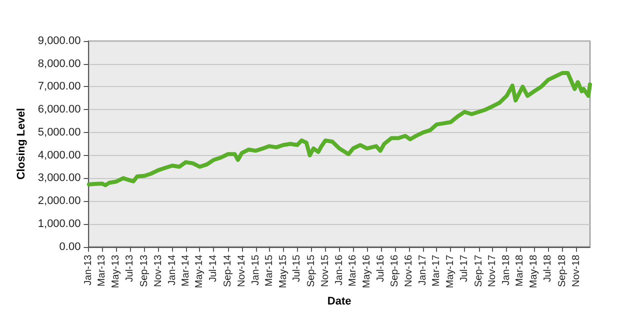 The width and height of the screenshot is (622, 320). Describe the element at coordinates (102, 270) in the screenshot. I see `x-tick-label: Mar-13` at that location.